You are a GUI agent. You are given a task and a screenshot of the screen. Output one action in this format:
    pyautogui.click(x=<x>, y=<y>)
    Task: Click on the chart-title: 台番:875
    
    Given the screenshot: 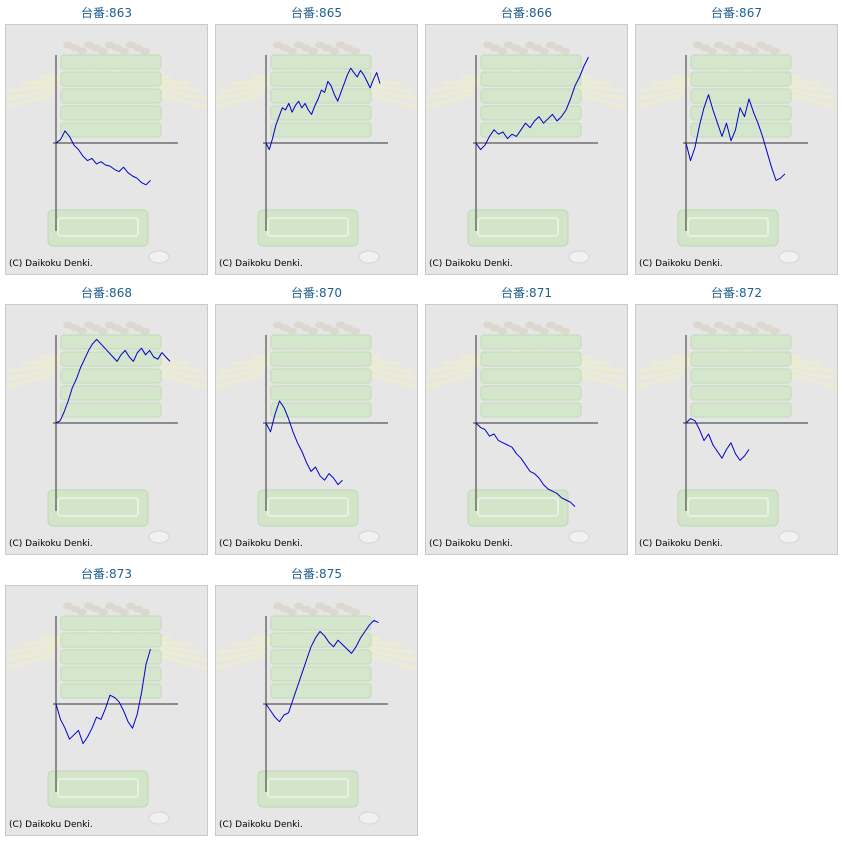 What is the action you would take?
    pyautogui.click(x=316, y=574)
    